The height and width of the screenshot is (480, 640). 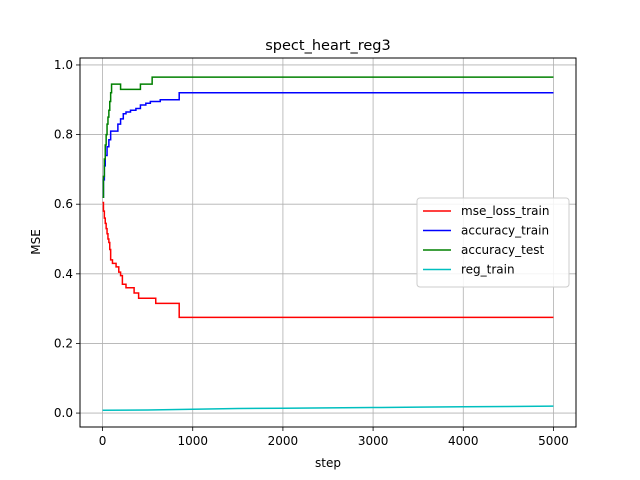 I want to click on x-tick-label: 0, so click(x=103, y=441).